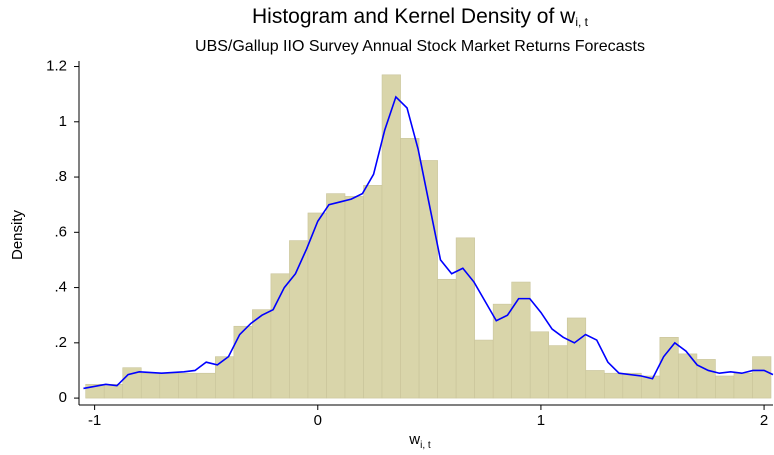 The height and width of the screenshot is (455, 774). I want to click on x-label-text: w, so click(414, 439).